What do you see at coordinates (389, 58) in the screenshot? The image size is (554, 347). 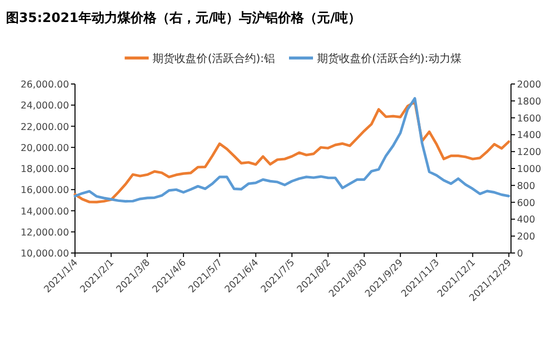 I see `legend-label: 期货收盘价(活跃合约):动力煤` at bounding box center [389, 58].